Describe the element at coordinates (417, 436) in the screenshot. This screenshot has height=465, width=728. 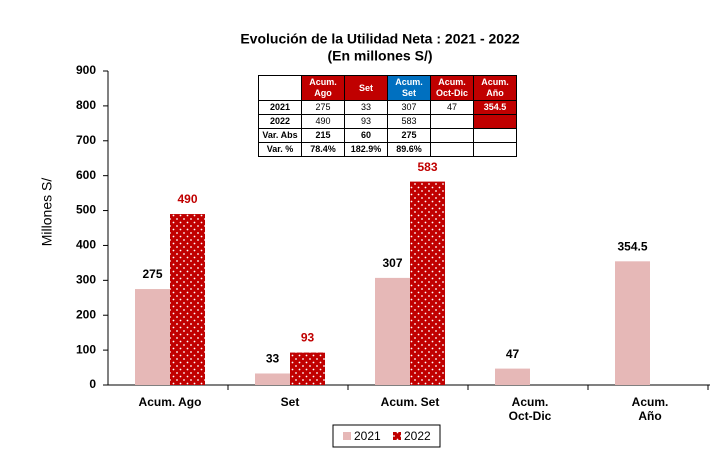
I see `legend-label: 2022` at that location.